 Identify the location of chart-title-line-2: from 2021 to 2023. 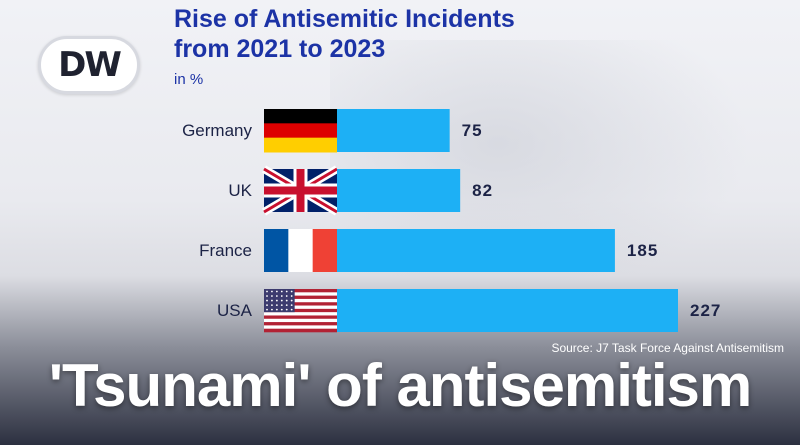
(280, 49).